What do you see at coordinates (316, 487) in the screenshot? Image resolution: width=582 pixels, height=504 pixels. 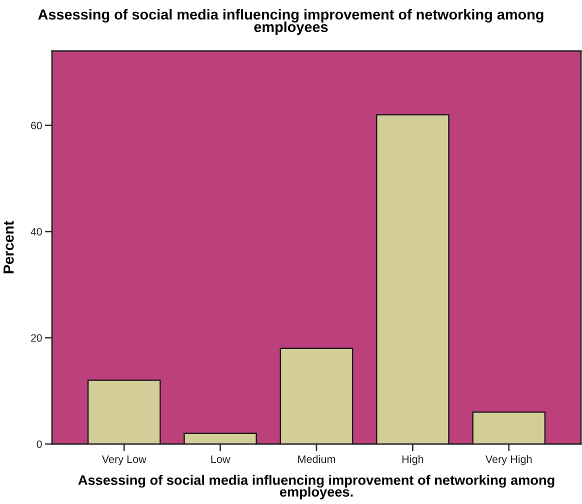 I see `x-axis-title: Assessing of social media influencing improvement of networking among employees.` at bounding box center [316, 487].